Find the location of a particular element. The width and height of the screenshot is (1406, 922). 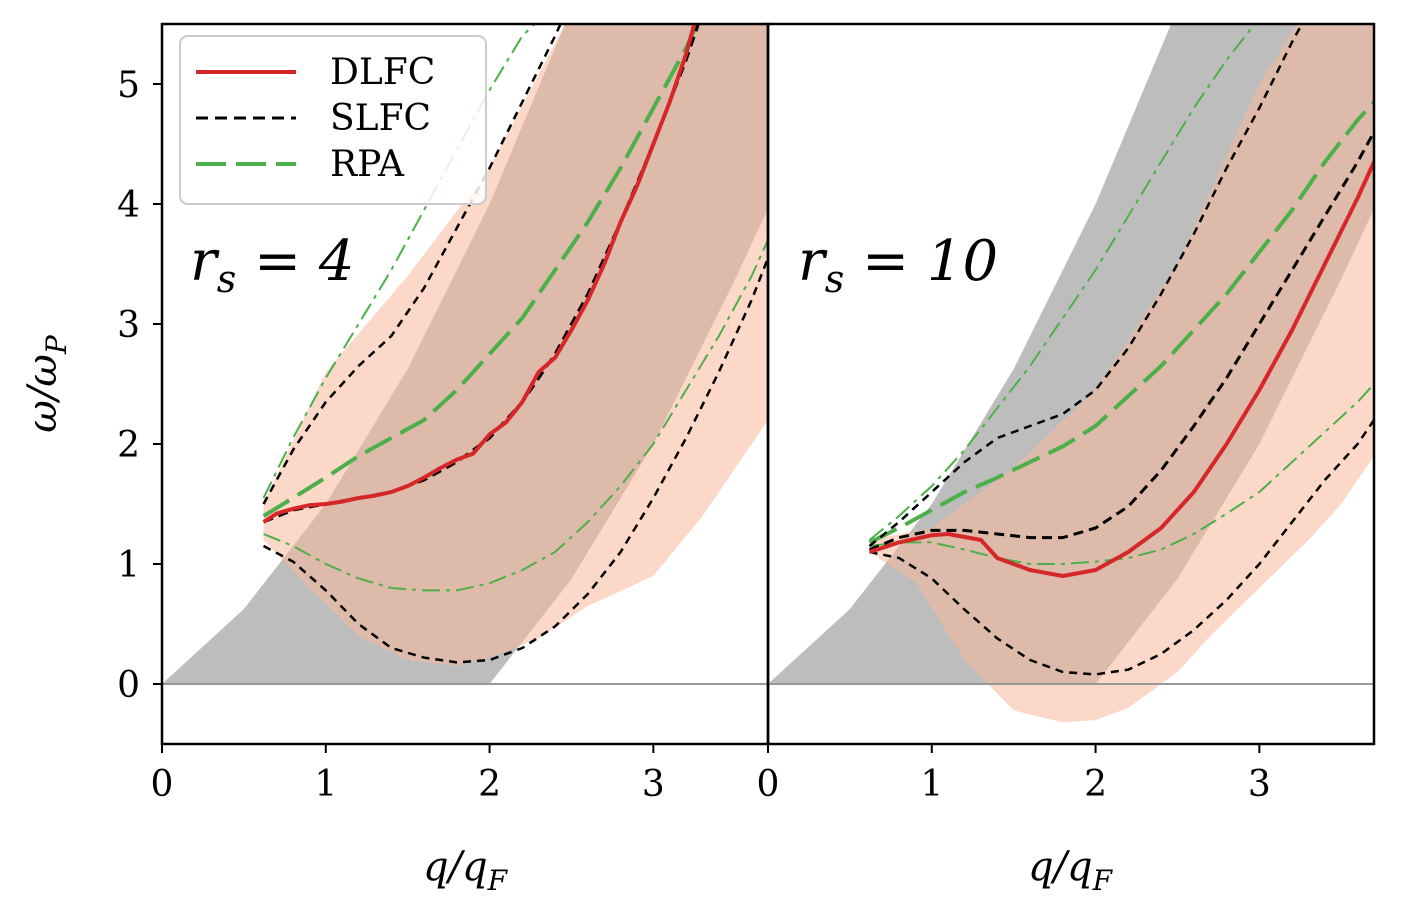

y-axis-ticks: 0 1 2 3 4 5 is located at coordinates (139, 385).